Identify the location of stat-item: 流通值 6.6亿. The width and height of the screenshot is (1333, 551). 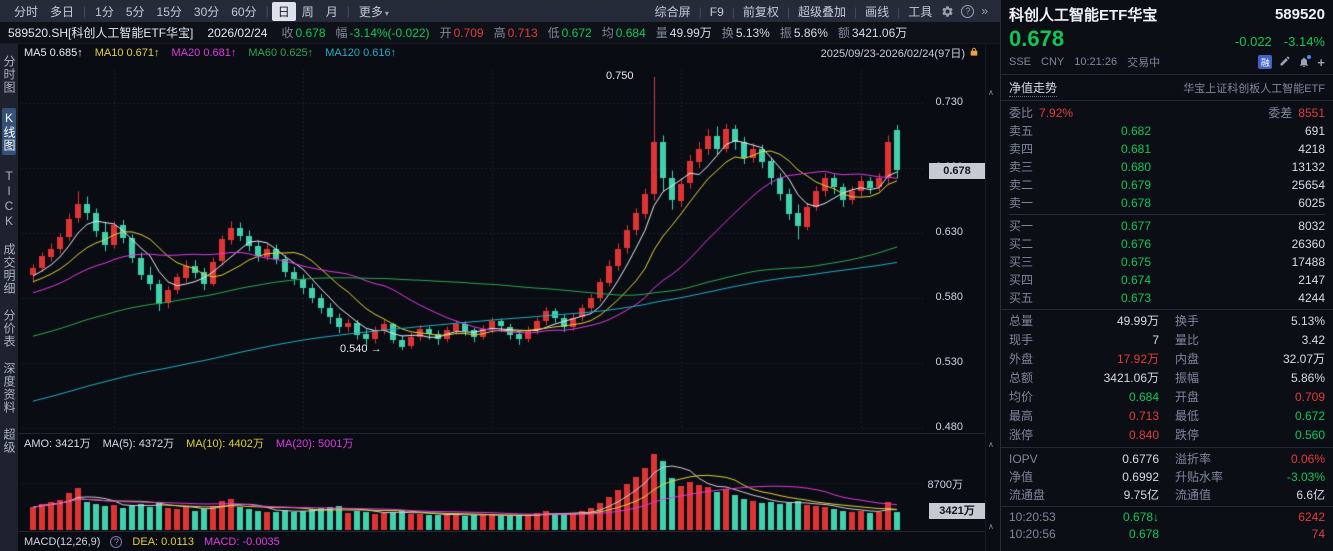
(1250, 495).